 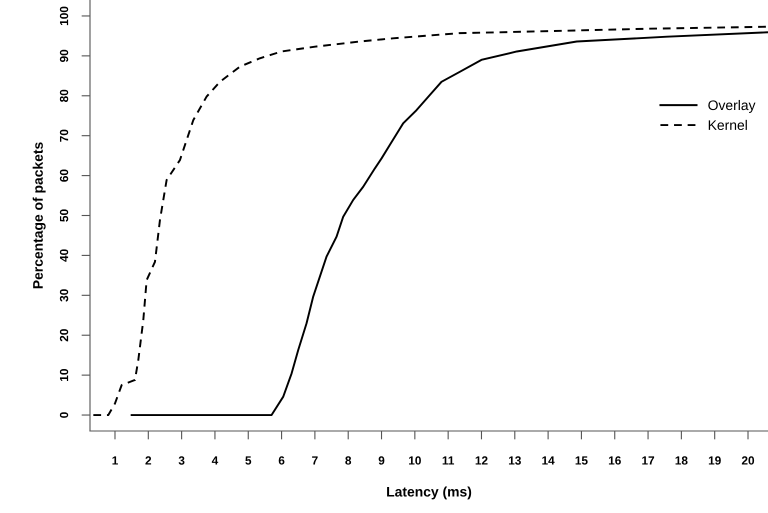 What do you see at coordinates (115, 460) in the screenshot?
I see `x-tick-label: 1` at bounding box center [115, 460].